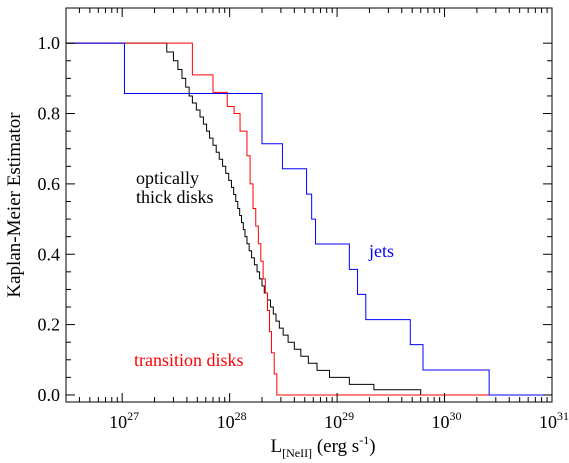 This screenshot has height=463, width=569. Describe the element at coordinates (175, 197) in the screenshot. I see `series-label-optically-thick-disks: thick disks` at that location.